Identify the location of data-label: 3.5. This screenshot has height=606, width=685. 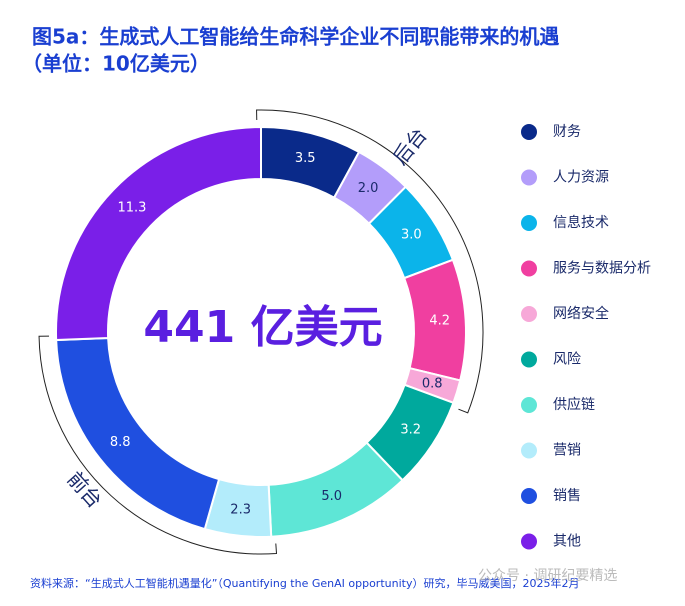
(305, 158).